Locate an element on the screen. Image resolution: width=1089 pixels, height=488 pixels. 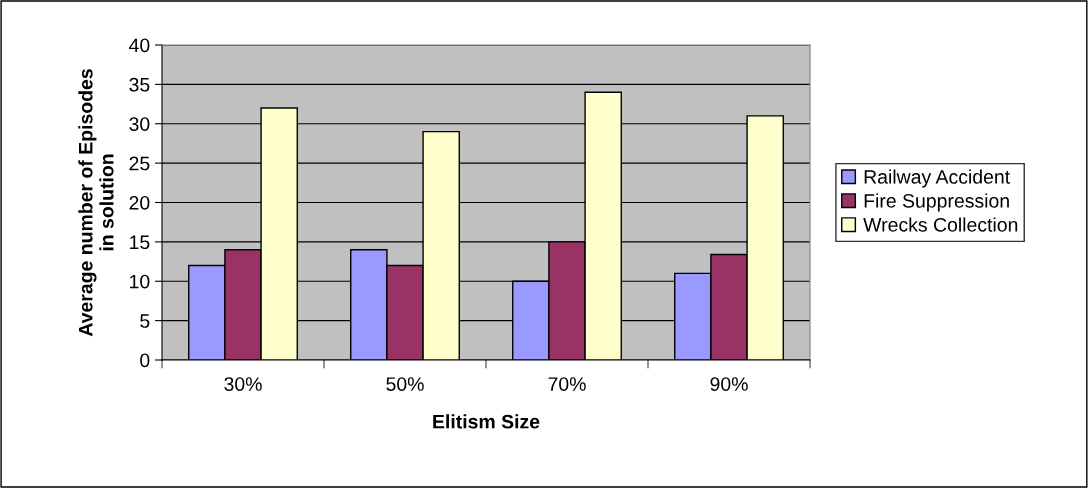
y-tick-label: 25 is located at coordinates (139, 163).